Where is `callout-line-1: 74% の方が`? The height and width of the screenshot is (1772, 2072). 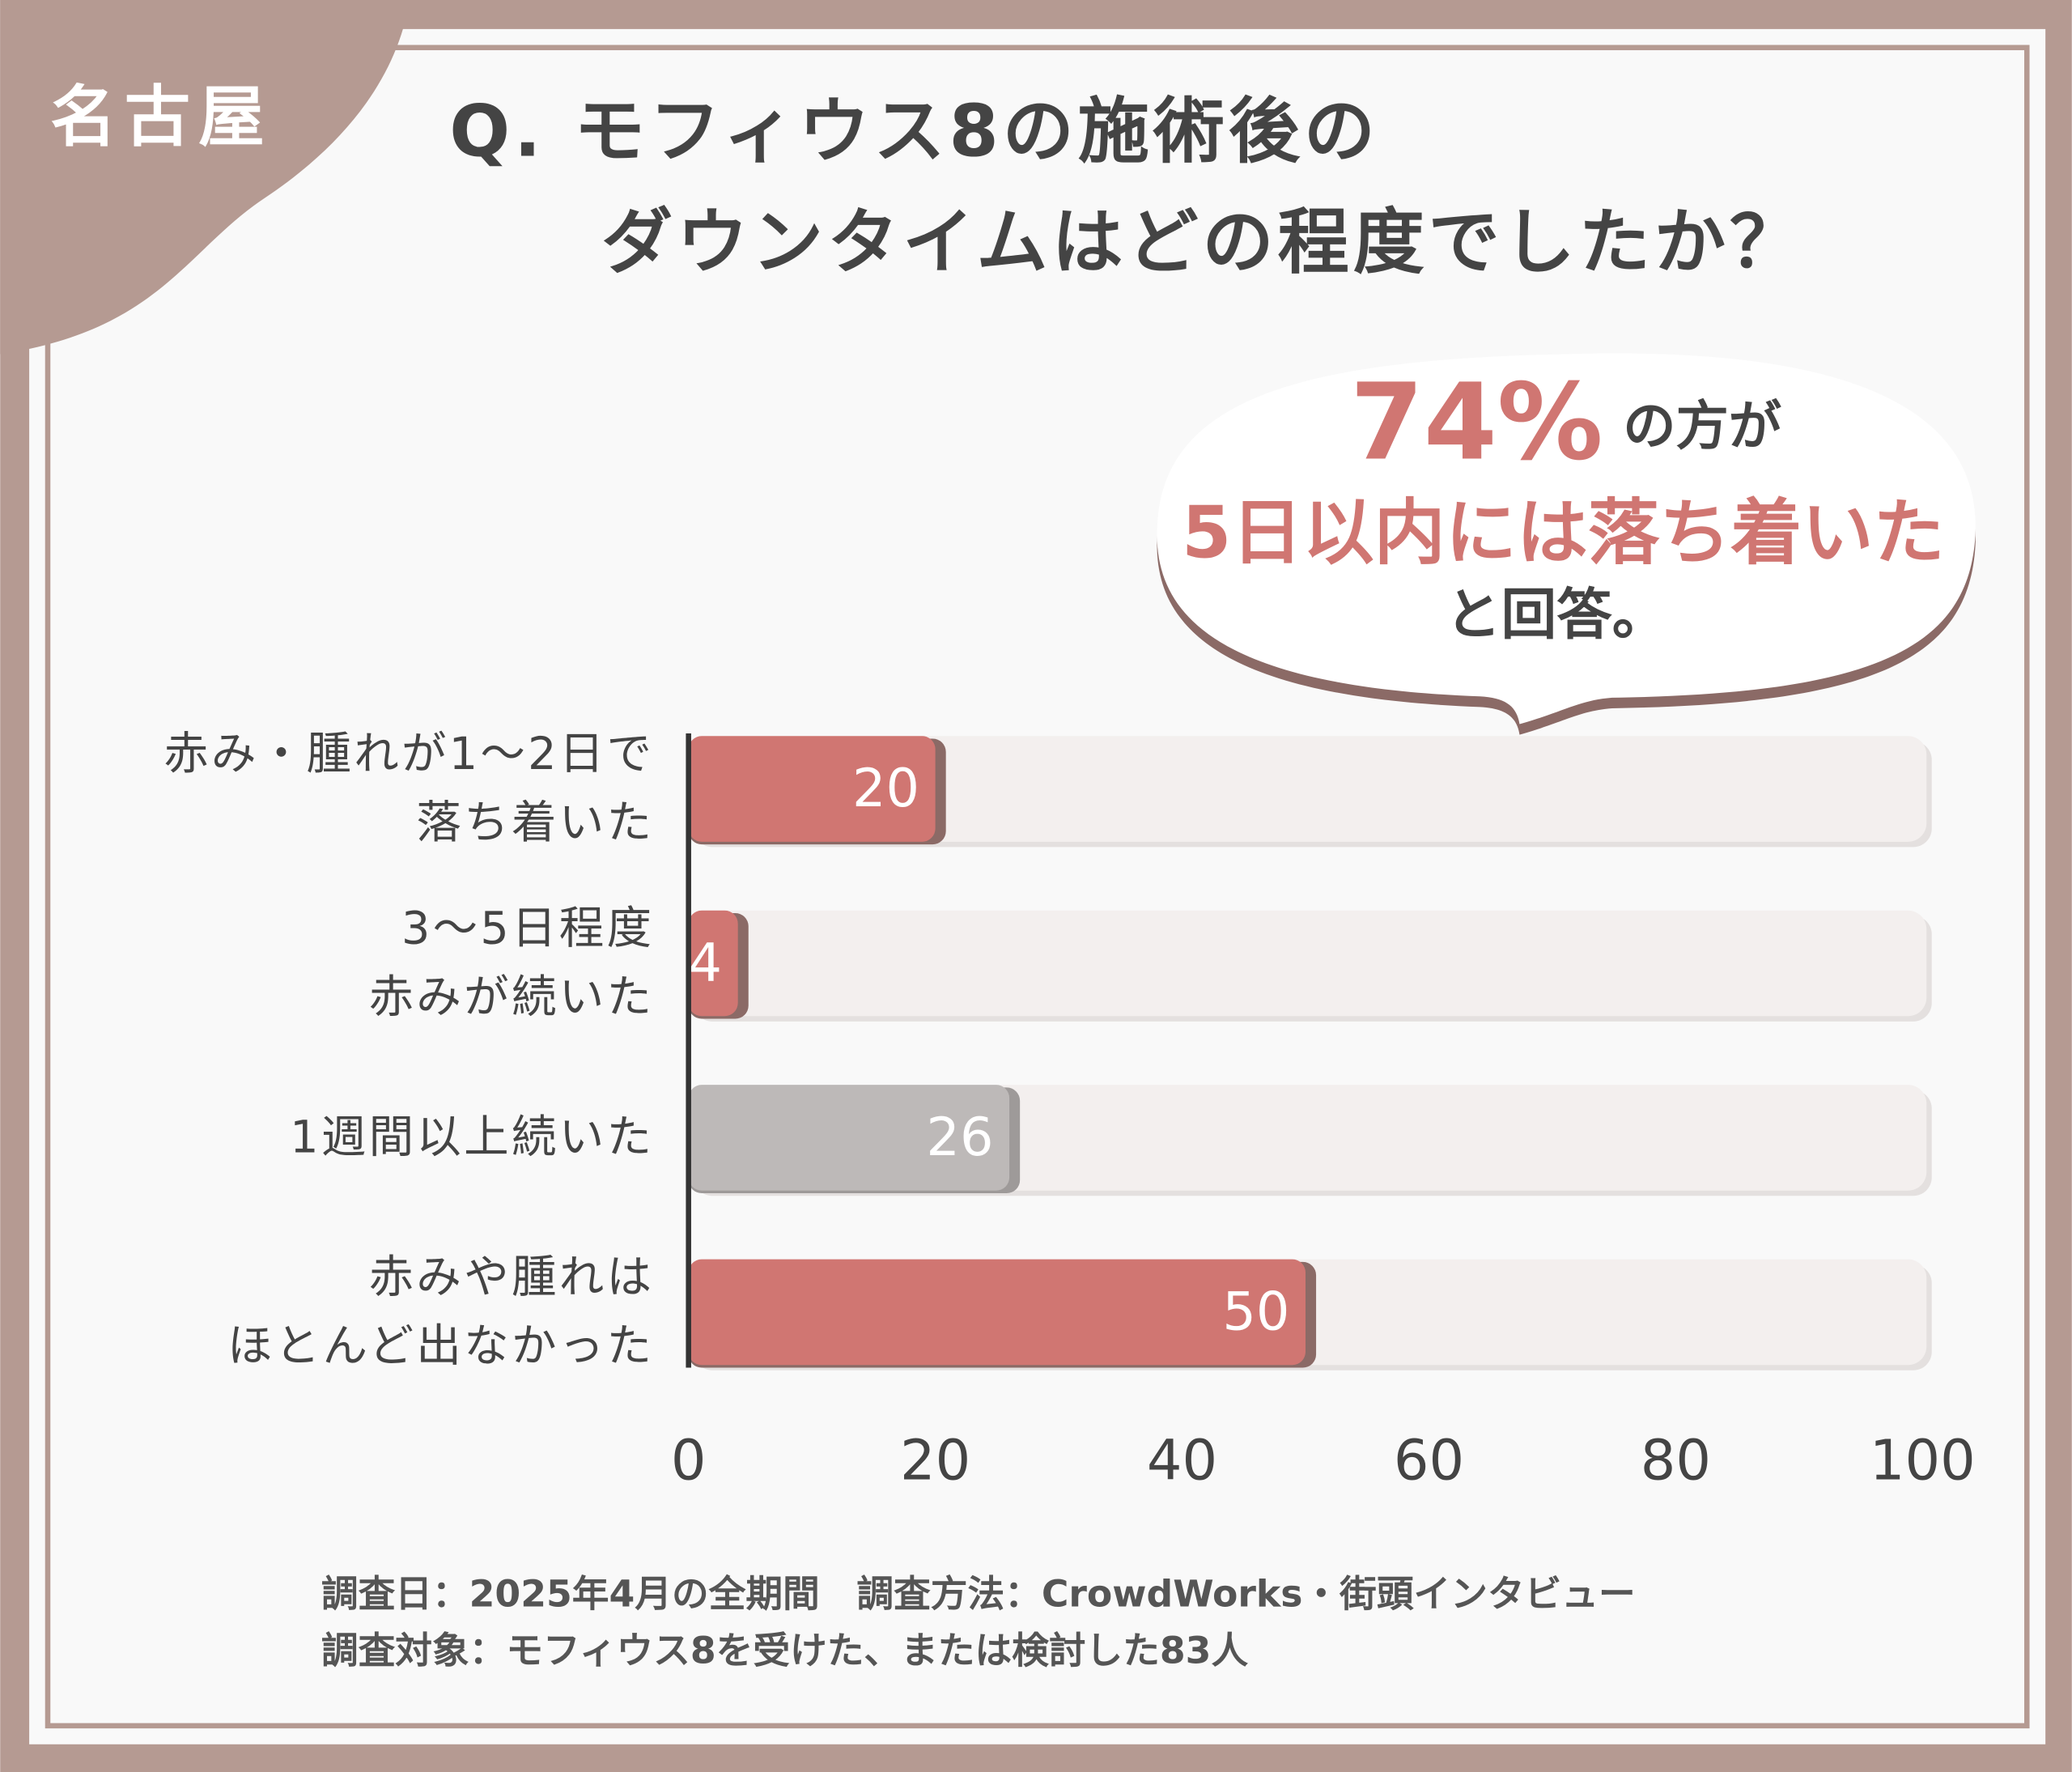 callout-line-1: 74% の方が is located at coordinates (1565, 421).